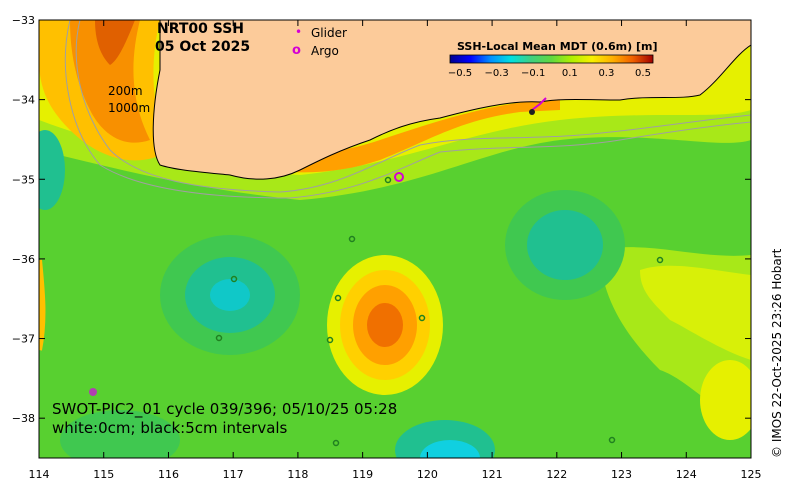  Describe the element at coordinates (296, 50) in the screenshot. I see `argo-icon: o` at that location.